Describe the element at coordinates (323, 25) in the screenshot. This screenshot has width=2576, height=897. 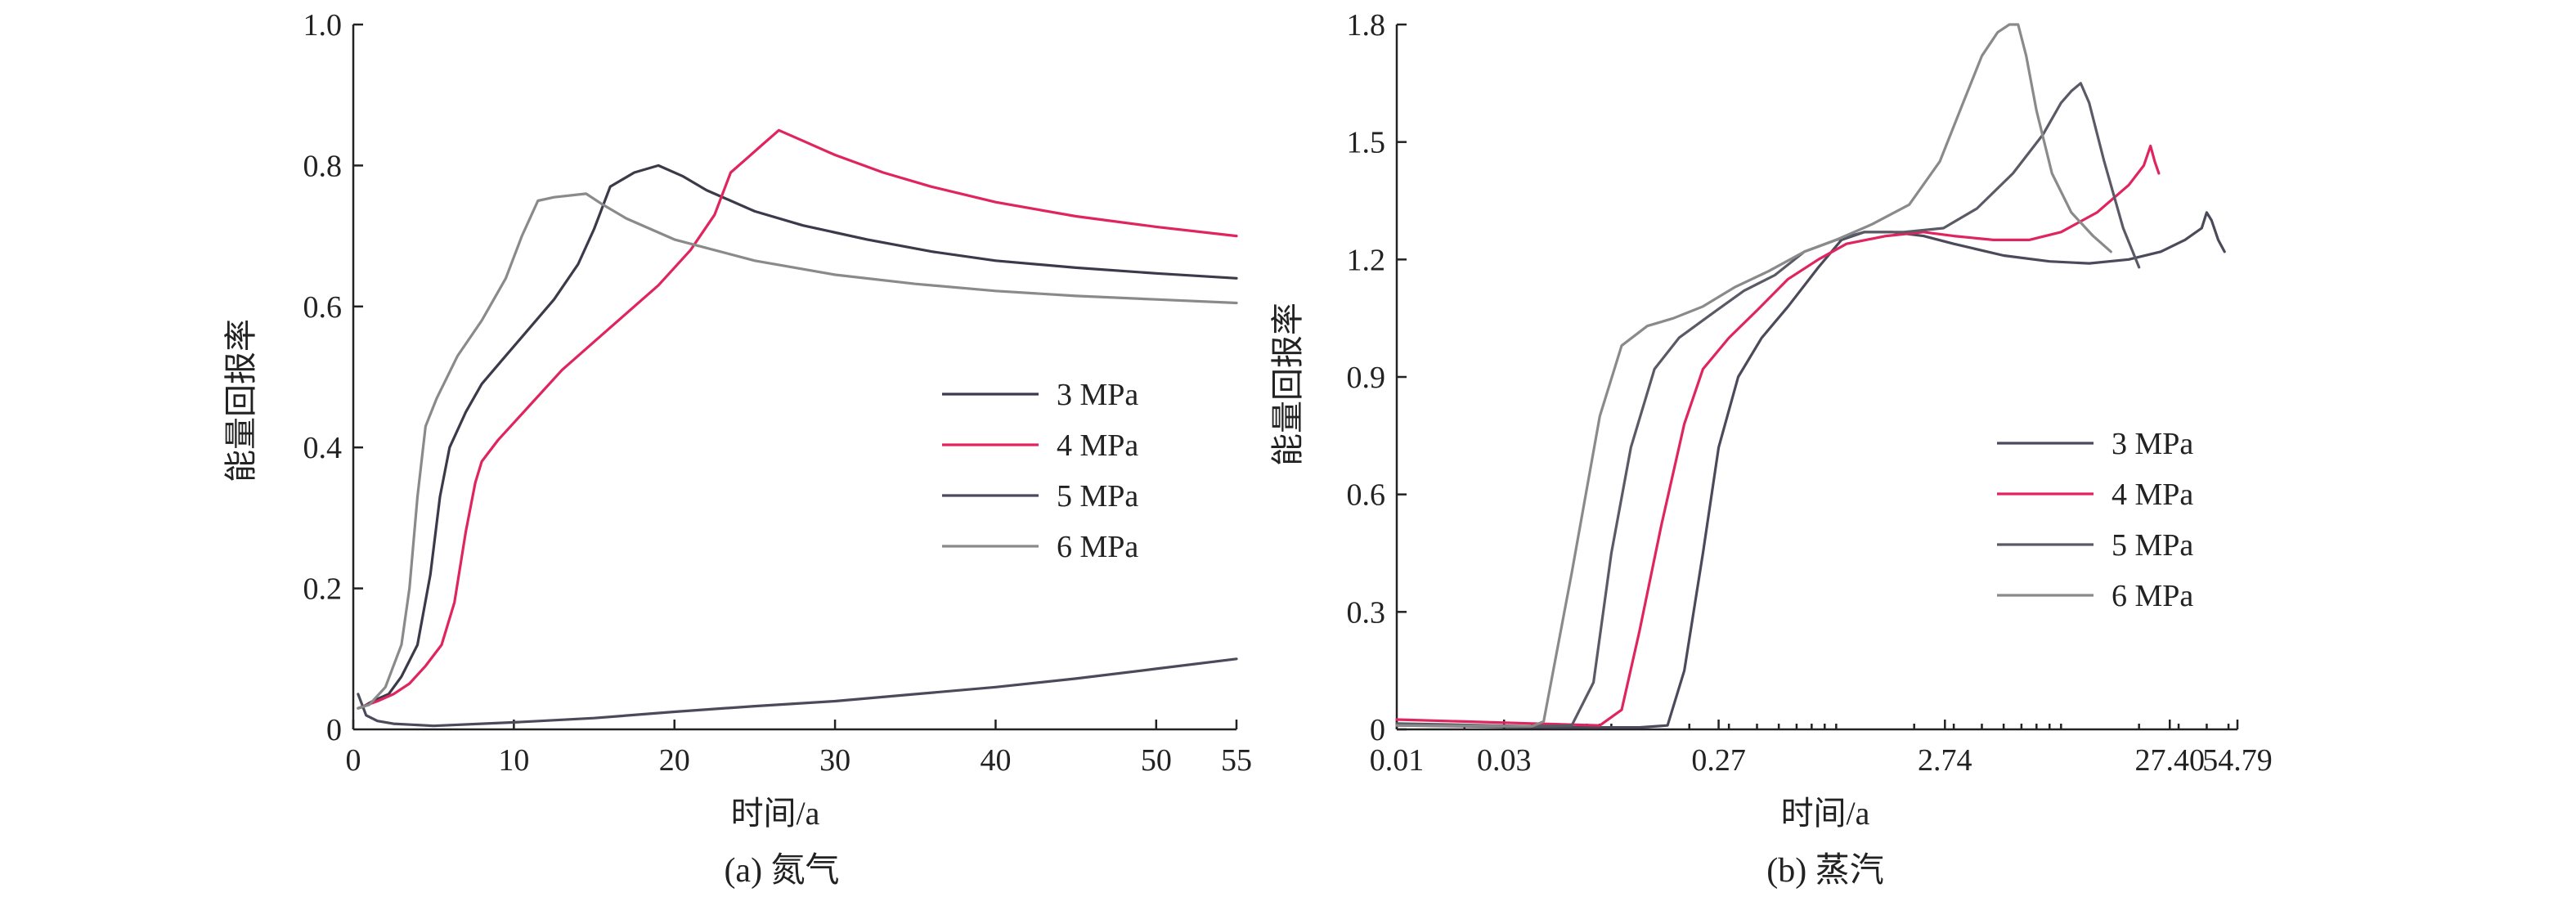
I see `y-tick-label: 1.0` at that location.